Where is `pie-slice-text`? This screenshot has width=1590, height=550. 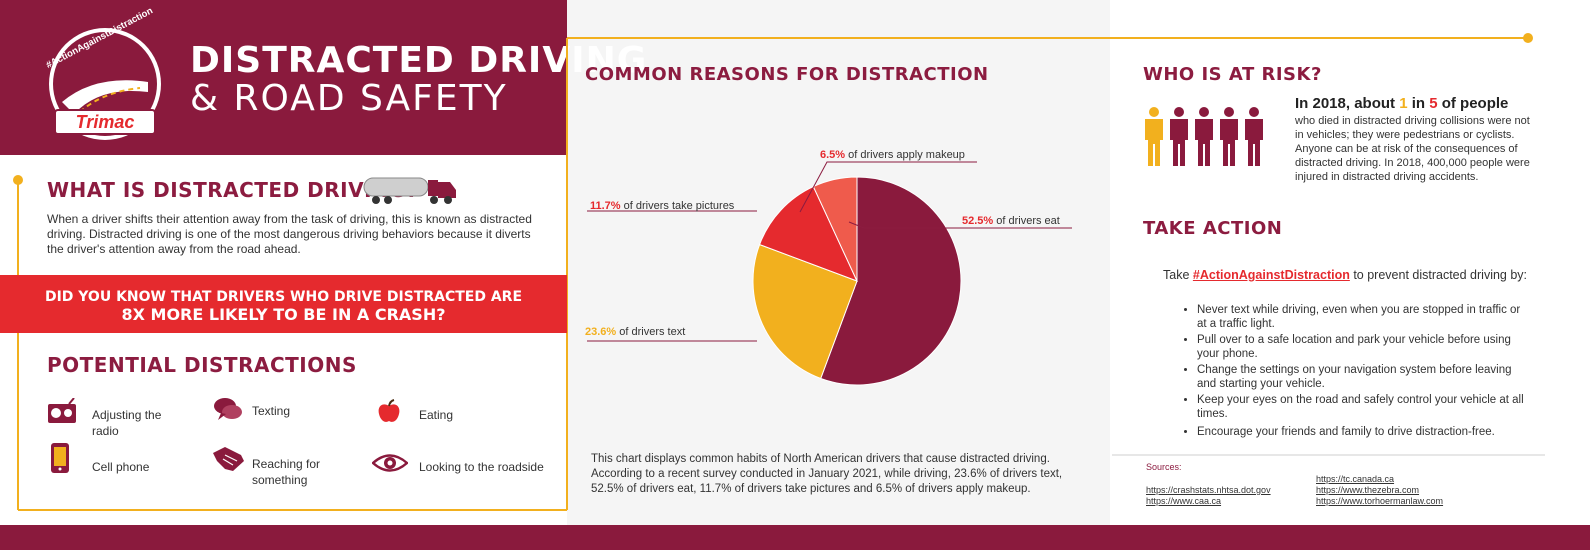 pie-slice-text is located at coordinates (805, 311).